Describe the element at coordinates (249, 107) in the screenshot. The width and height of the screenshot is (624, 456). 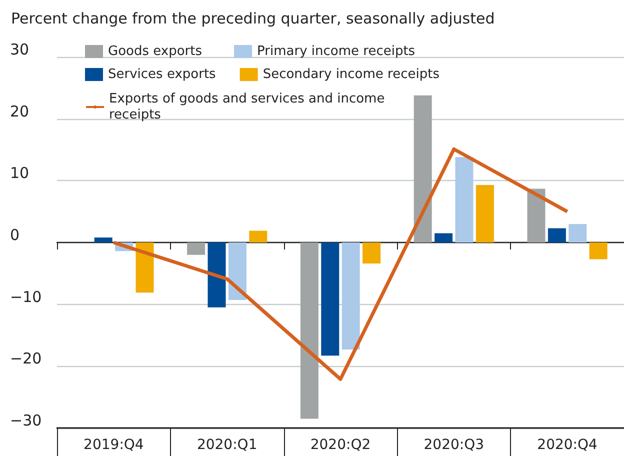
I see `legend-label: Exports of goods and services and income receipts` at that location.